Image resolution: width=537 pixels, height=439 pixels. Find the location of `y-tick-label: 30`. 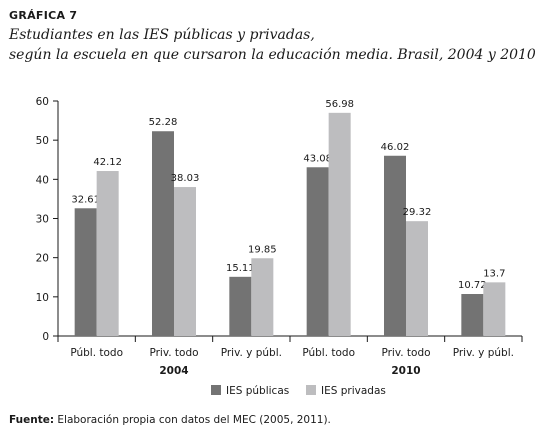

y-tick-label: 30 is located at coordinates (42, 220).